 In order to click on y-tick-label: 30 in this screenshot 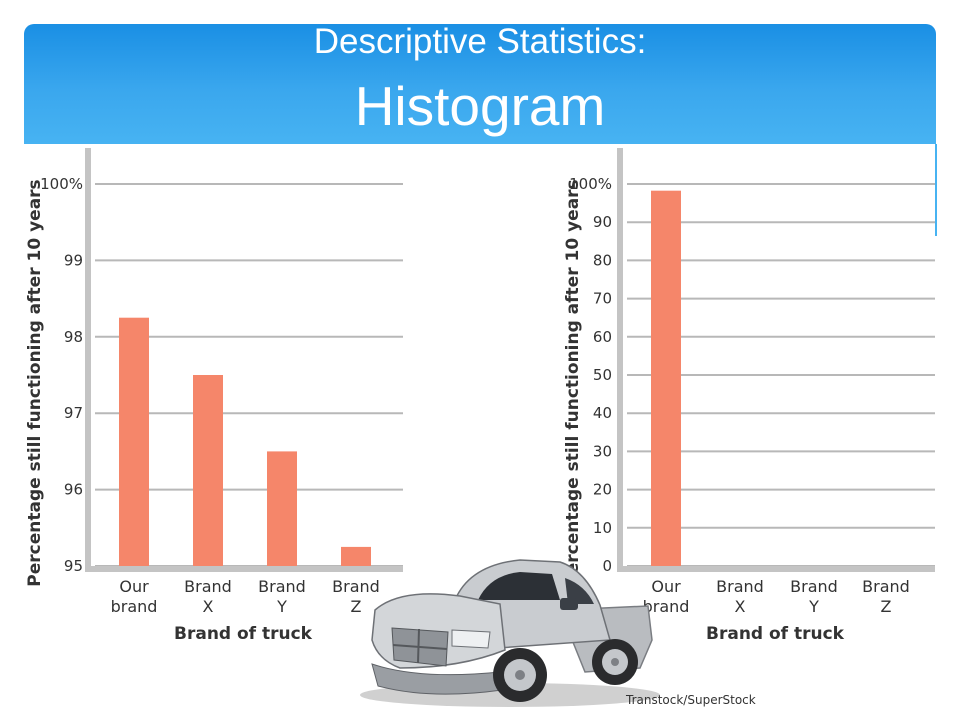, I will do `click(602, 451)`.